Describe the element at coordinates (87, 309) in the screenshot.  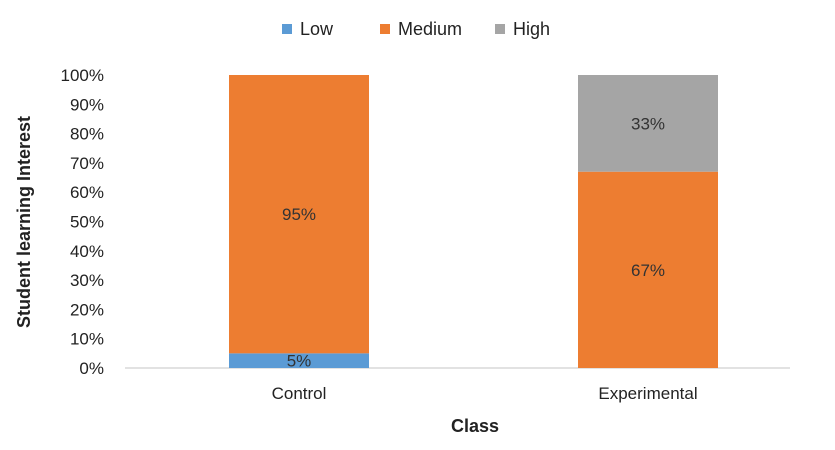
I see `y-tick-label: 20%` at that location.